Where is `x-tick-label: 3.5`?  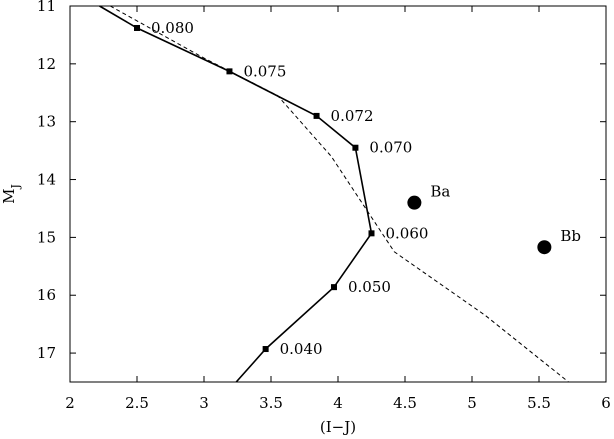 x-tick-label: 3.5 is located at coordinates (271, 403).